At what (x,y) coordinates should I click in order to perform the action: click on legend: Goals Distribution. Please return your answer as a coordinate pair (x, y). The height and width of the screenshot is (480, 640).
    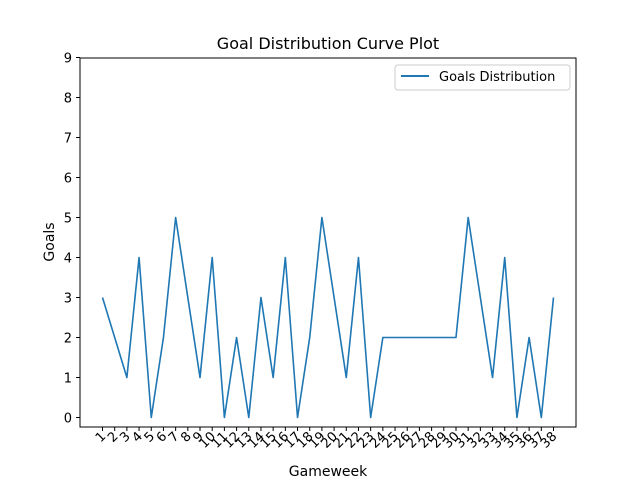
    Looking at the image, I should click on (482, 77).